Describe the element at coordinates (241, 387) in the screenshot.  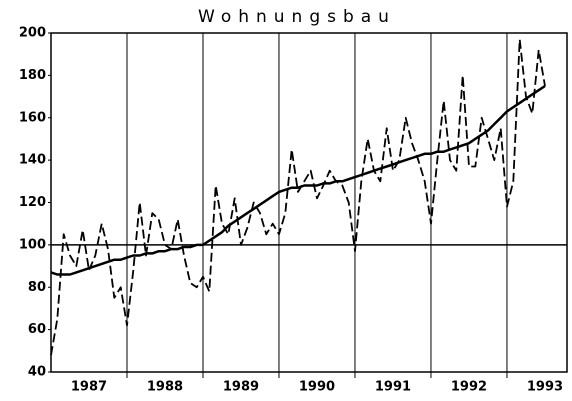
I see `x-tick-label: 1989` at that location.